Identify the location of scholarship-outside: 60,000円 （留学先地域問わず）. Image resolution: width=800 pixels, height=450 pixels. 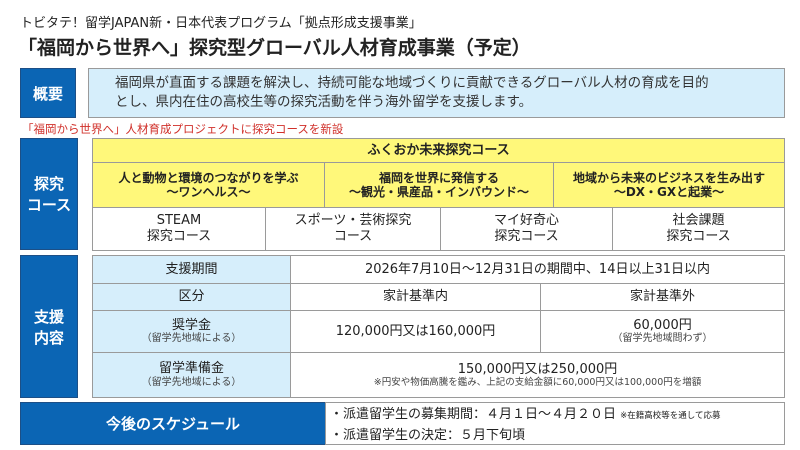
(662, 331).